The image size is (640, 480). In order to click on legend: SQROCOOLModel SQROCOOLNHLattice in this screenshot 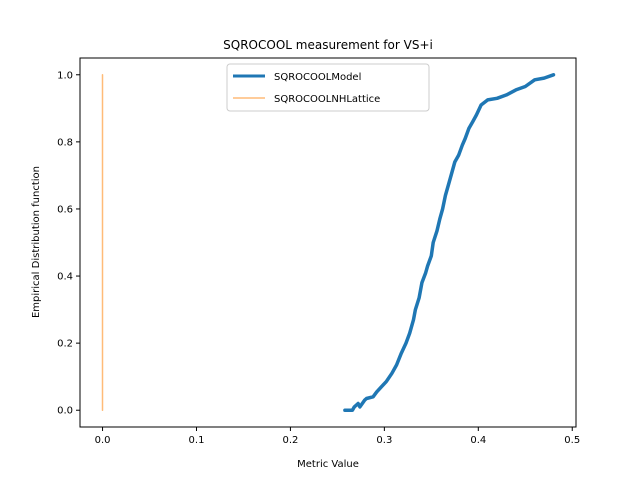, I will do `click(328, 87)`.